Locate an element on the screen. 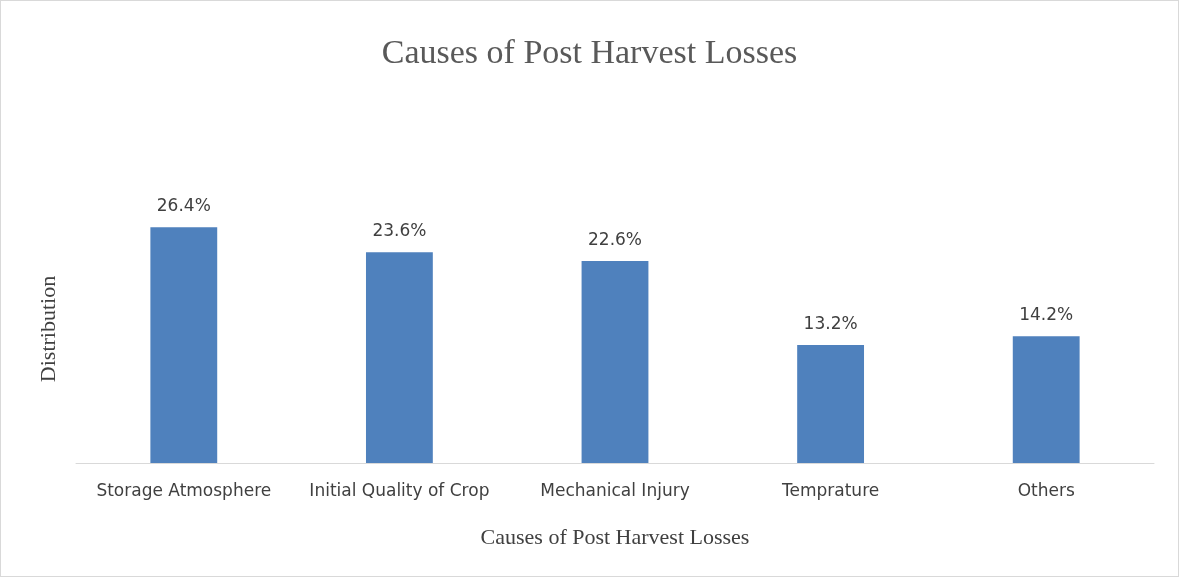 The width and height of the screenshot is (1179, 577). x-tick-label: Initial Quality of Crop is located at coordinates (399, 489).